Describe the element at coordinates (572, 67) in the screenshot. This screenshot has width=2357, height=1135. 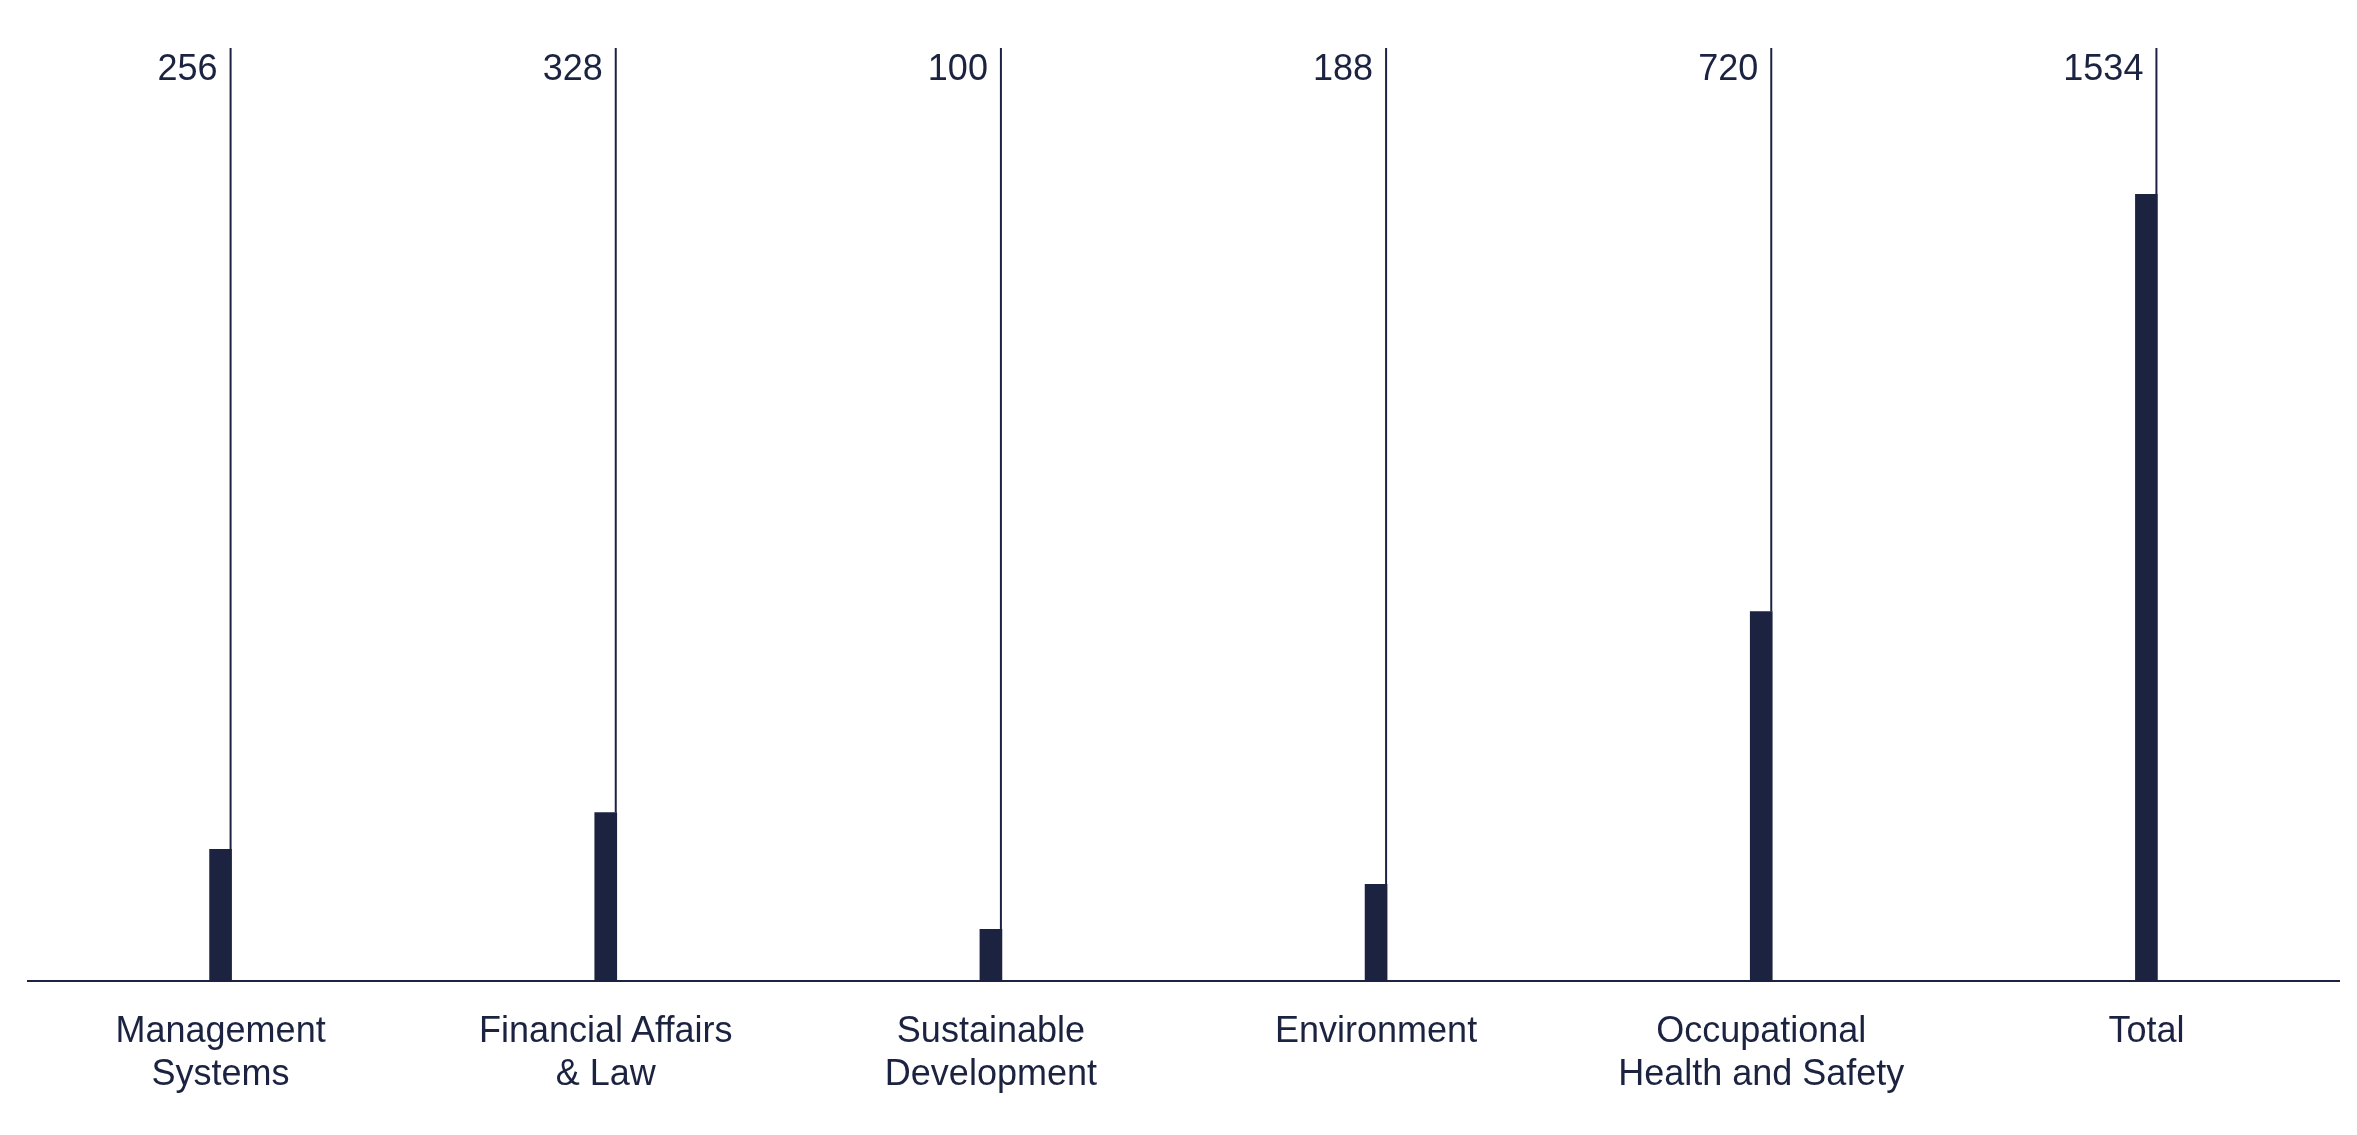
I see `data-label: 328` at that location.